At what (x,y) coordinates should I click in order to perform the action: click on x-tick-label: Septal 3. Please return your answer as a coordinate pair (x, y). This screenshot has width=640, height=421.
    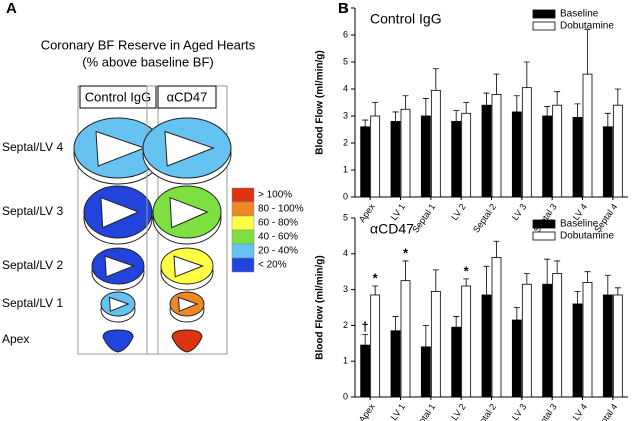
    Looking at the image, I should click on (545, 411).